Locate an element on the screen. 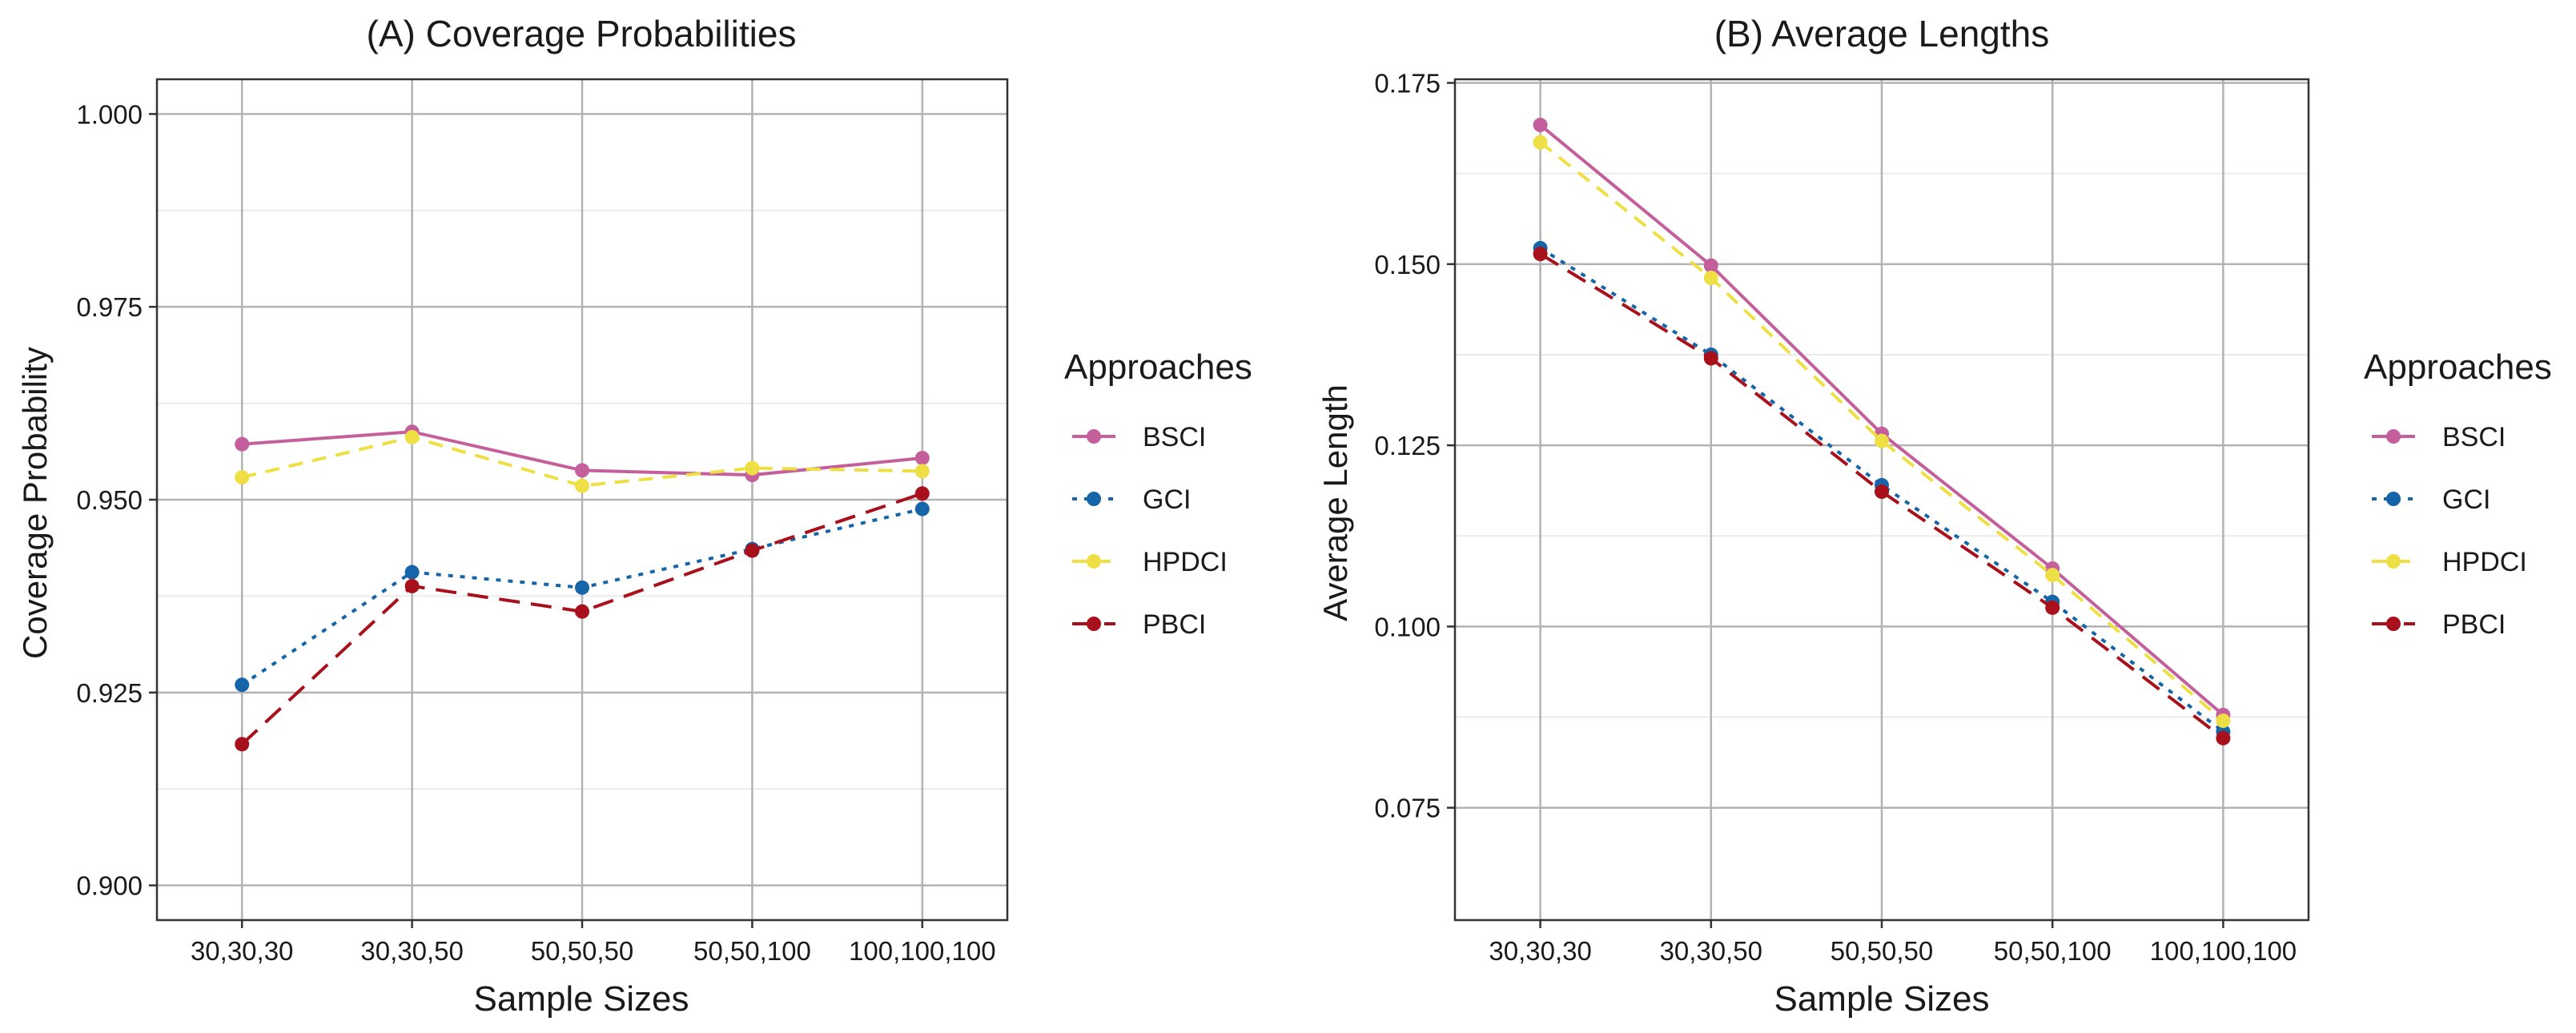 The image size is (2576, 1033). y-tick-label: 0.925 is located at coordinates (109, 693).